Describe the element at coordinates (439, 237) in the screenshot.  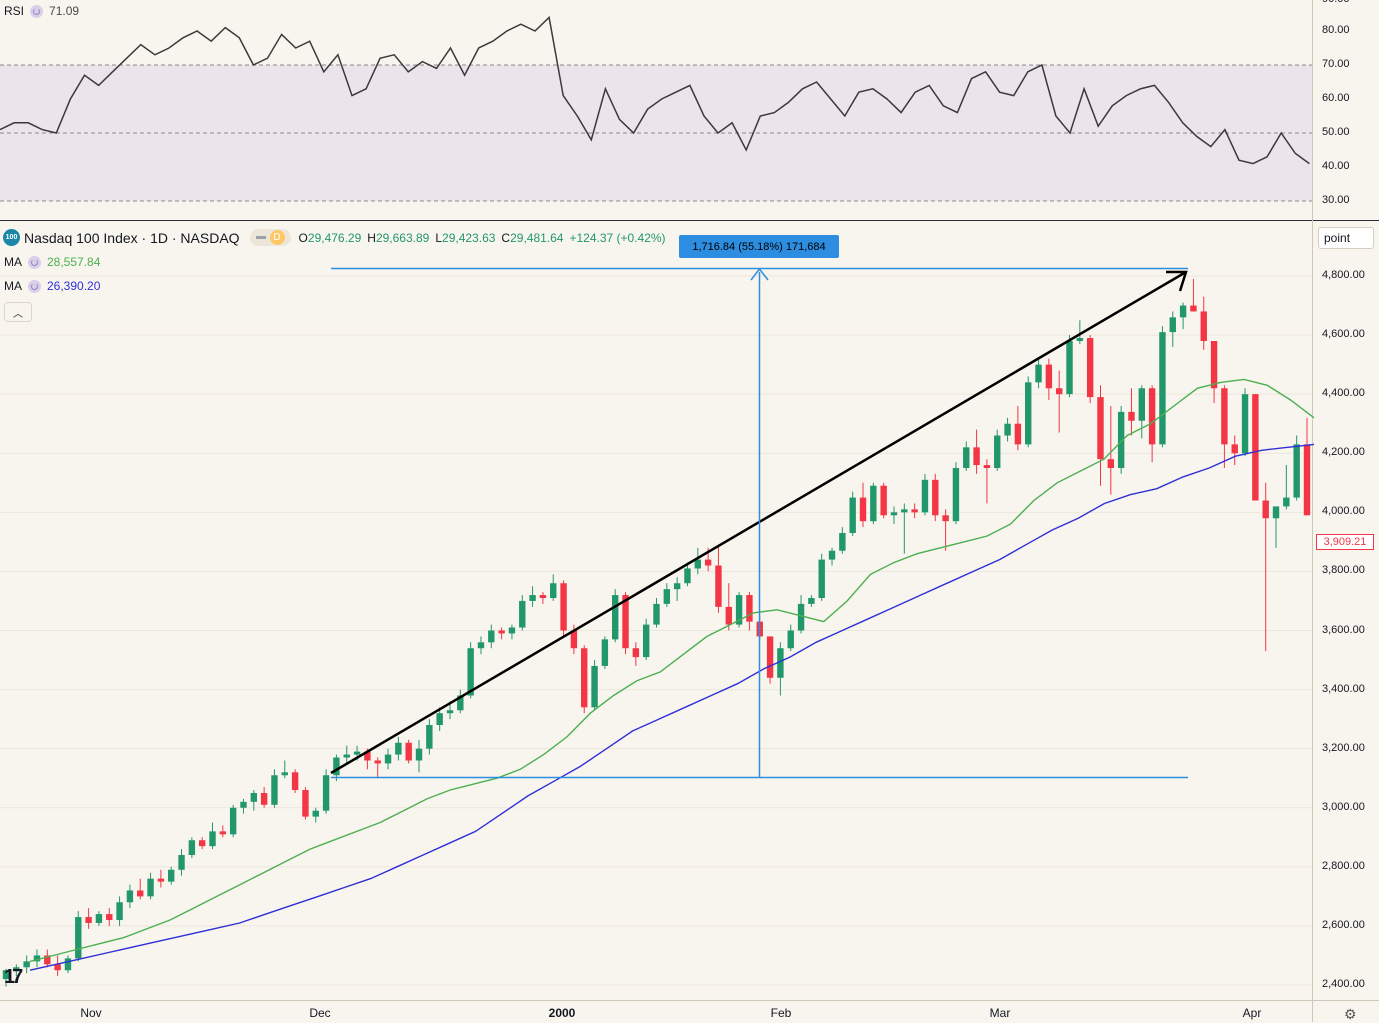
I see `low-key: L` at that location.